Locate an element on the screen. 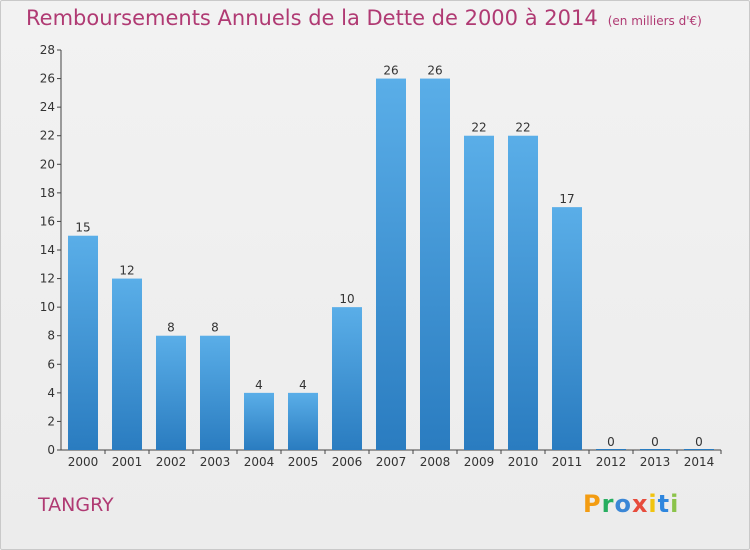 Image resolution: width=750 pixels, height=550 pixels. bar-2006 is located at coordinates (347, 378).